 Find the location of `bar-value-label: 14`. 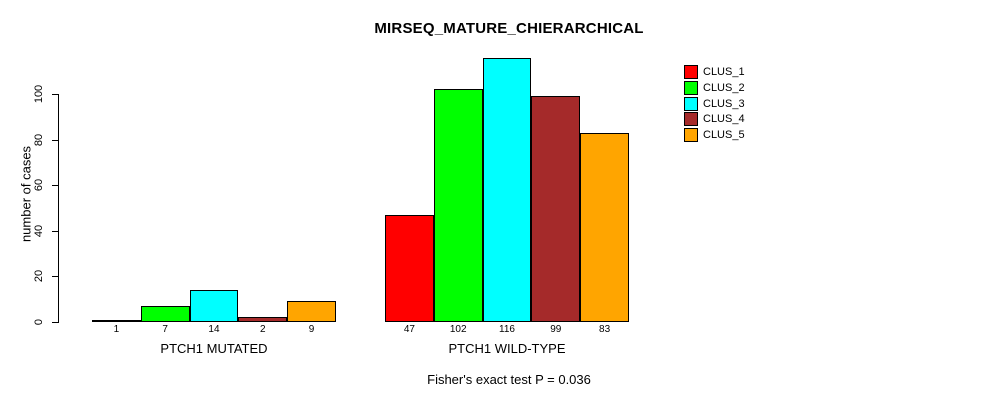

bar-value-label: 14 is located at coordinates (214, 329).